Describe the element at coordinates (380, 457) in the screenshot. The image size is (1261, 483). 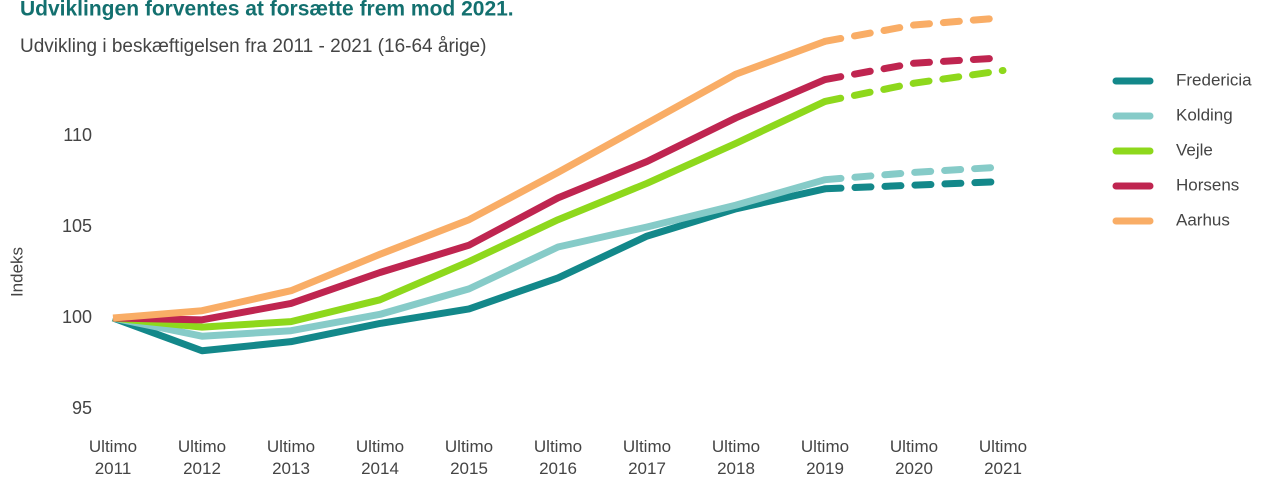
I see `x-tick-label: Ultimo 2014` at that location.